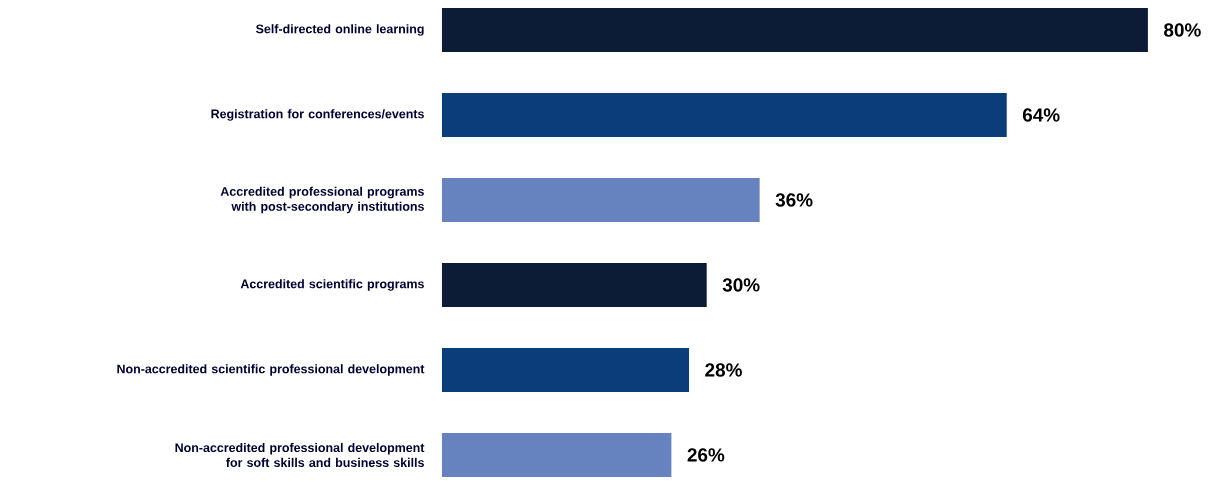  I want to click on y-tick-label: Registration for conferences/events, so click(317, 115).